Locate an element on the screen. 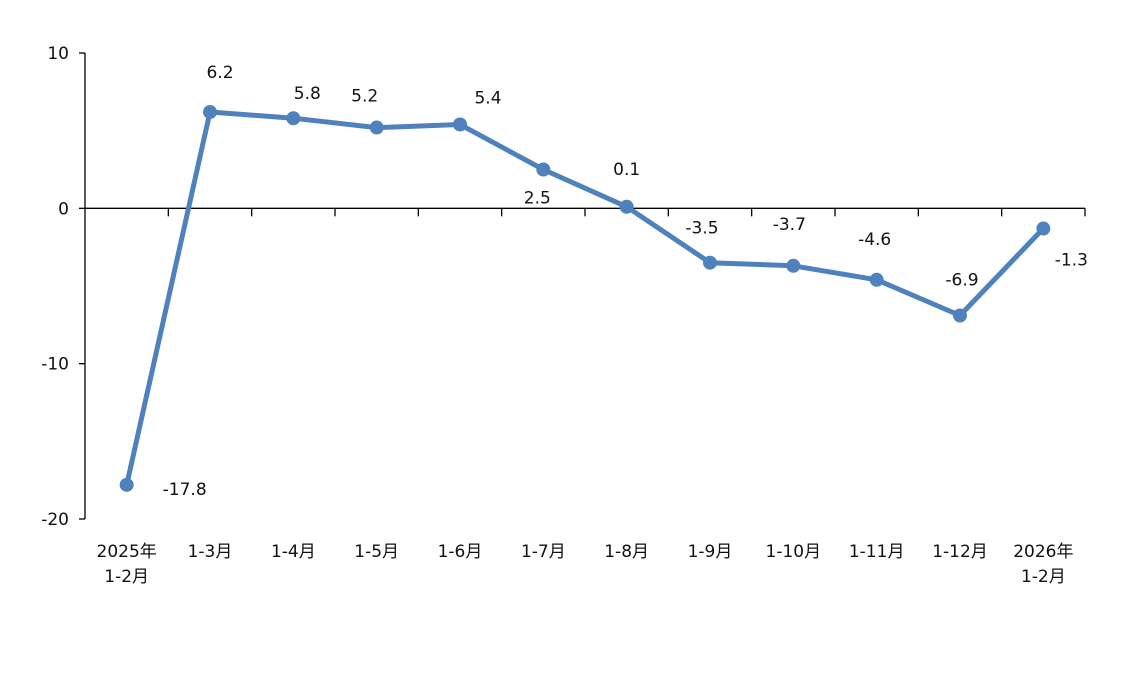  x-tick-label-line: 1-5月 is located at coordinates (376, 552).